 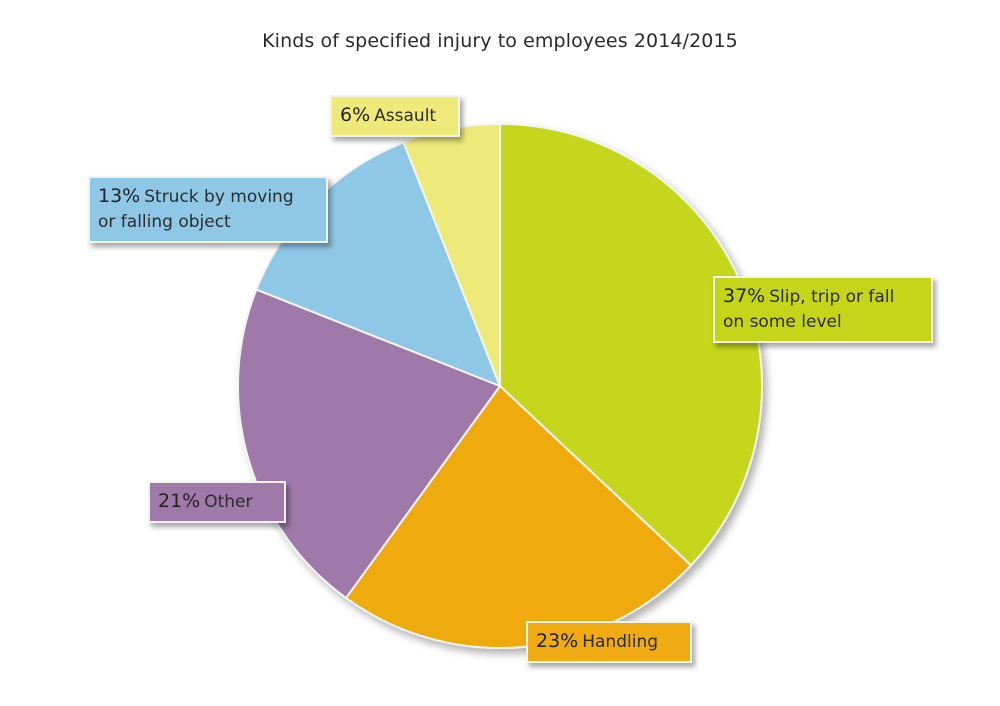 What do you see at coordinates (395, 116) in the screenshot?
I see `label-assault: 6% Assault` at bounding box center [395, 116].